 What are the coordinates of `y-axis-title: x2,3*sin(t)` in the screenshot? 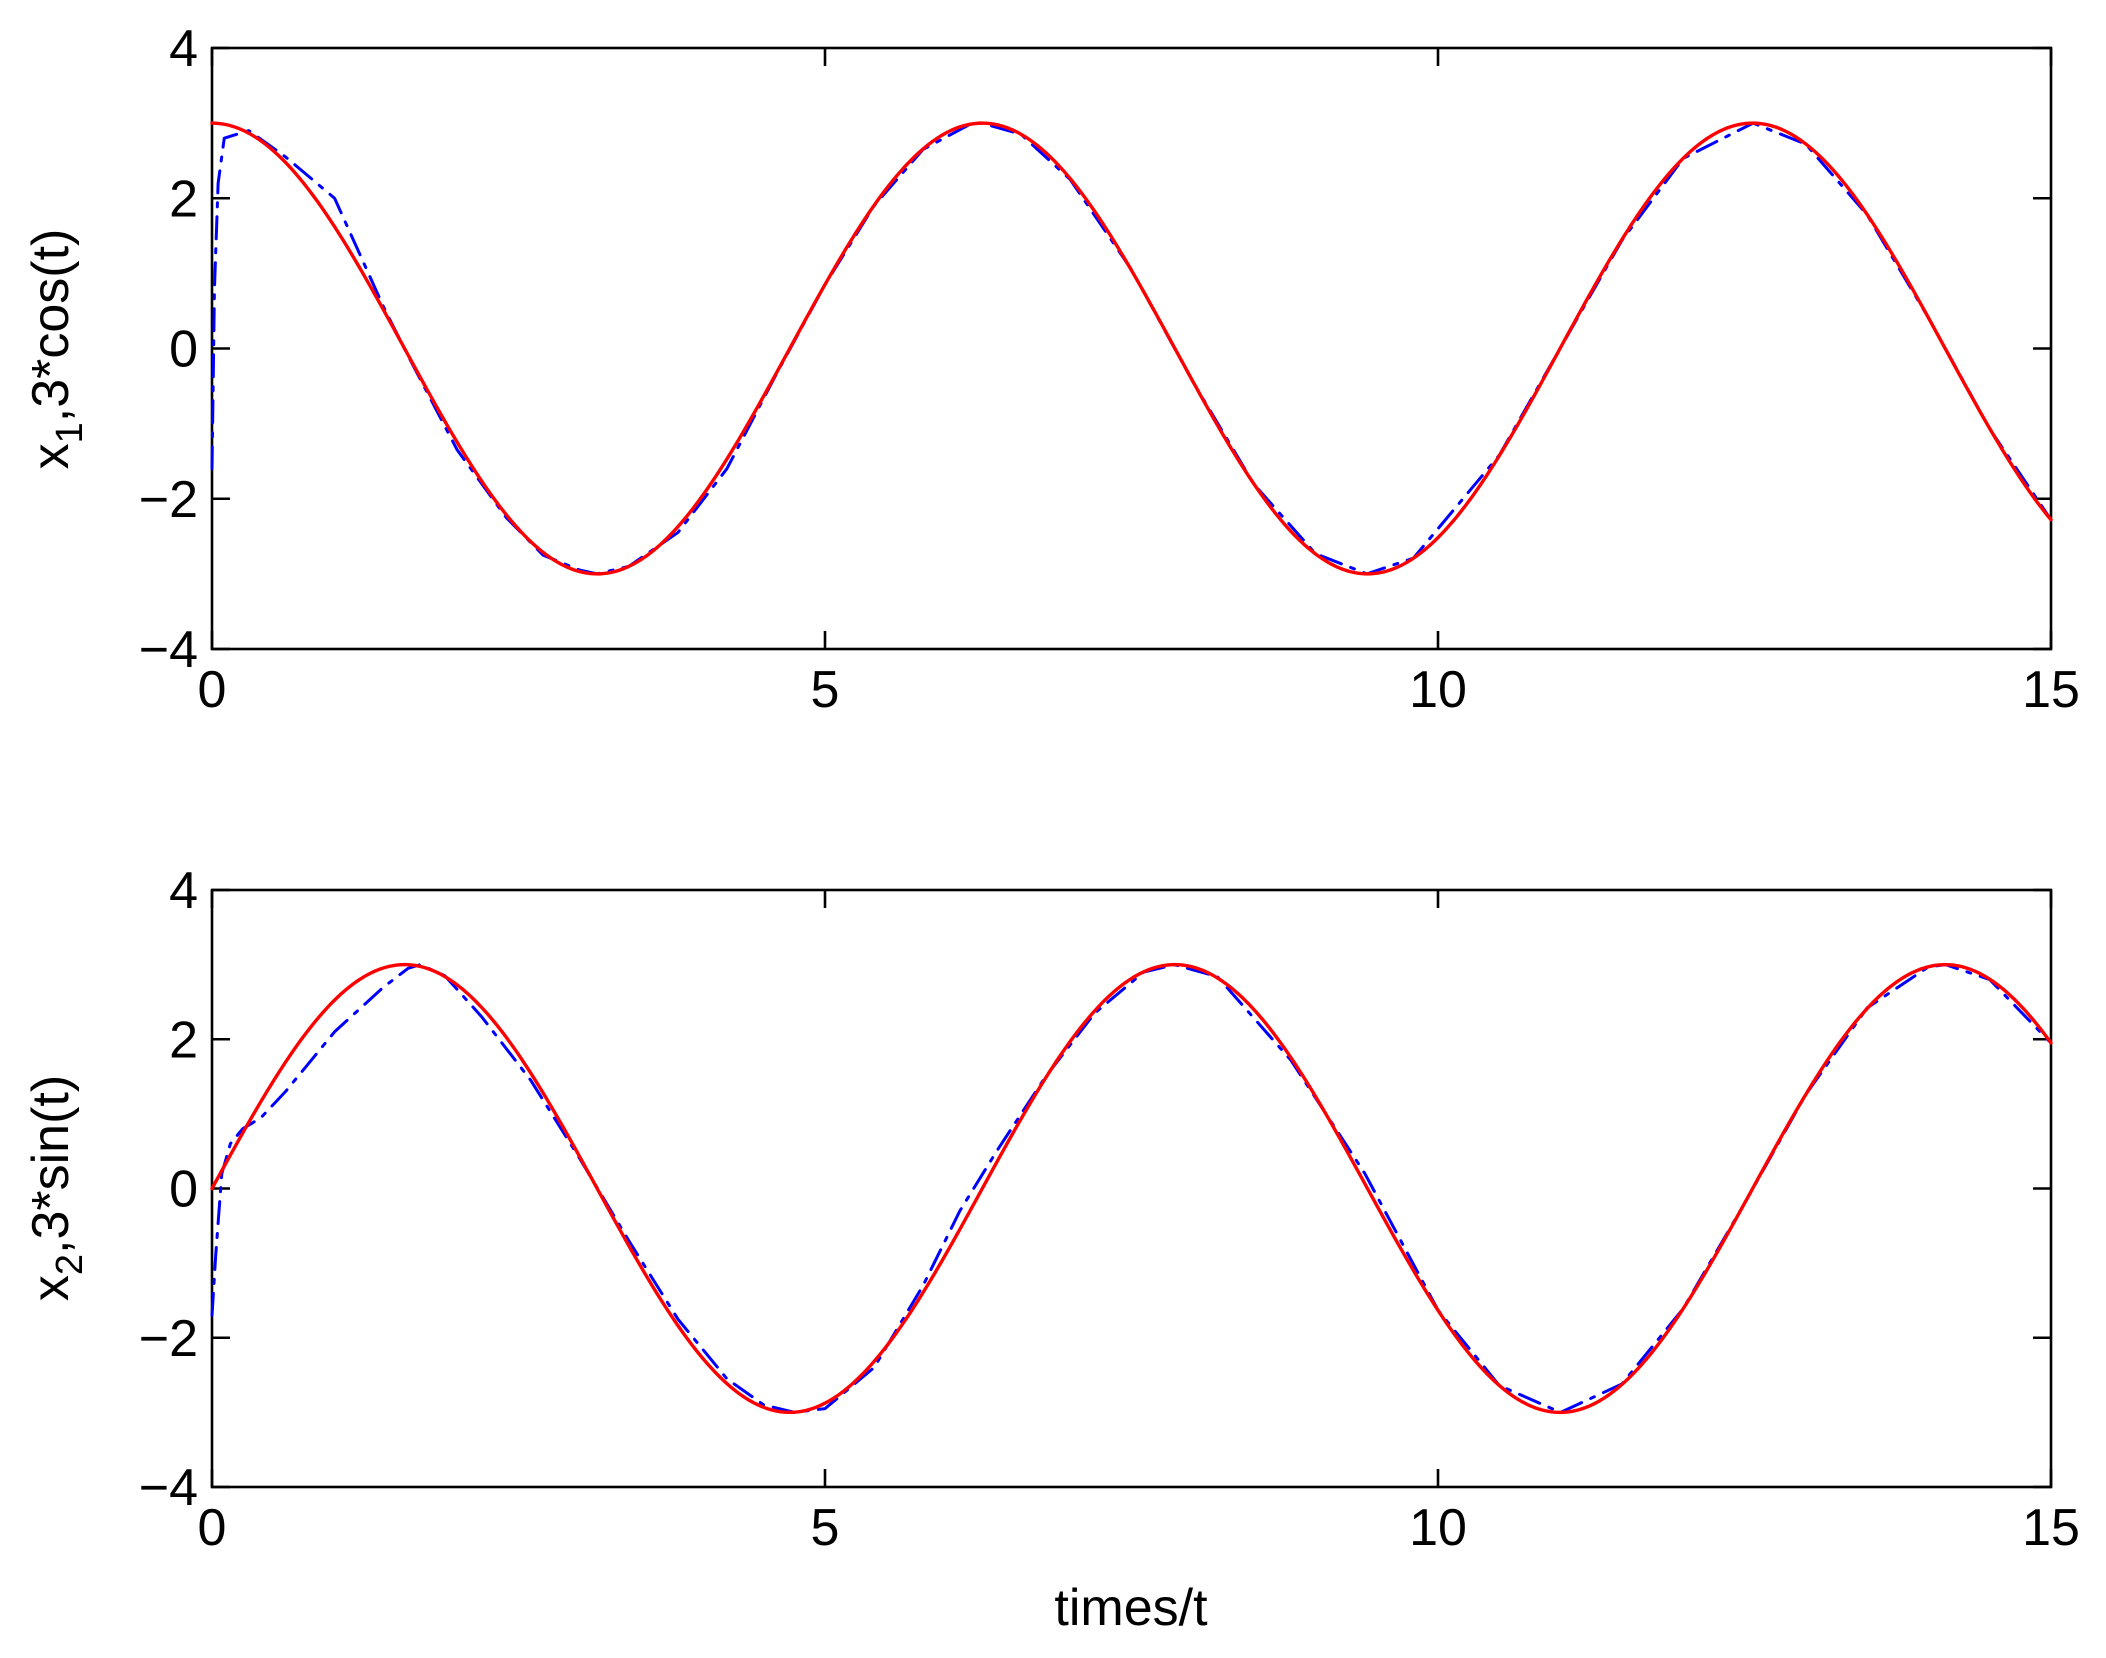 It's located at (56, 1188).